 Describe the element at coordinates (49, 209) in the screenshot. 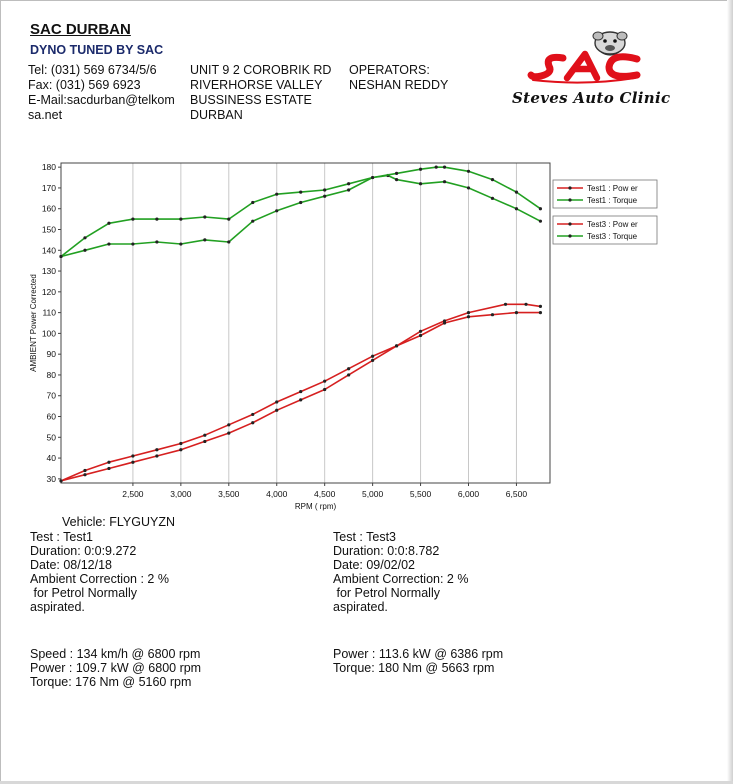

I see `y-tick-label: 160` at that location.